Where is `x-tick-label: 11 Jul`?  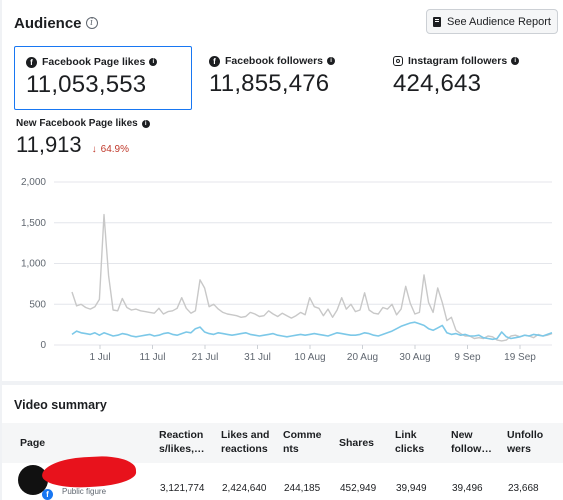
x-tick-label: 11 Jul is located at coordinates (153, 357).